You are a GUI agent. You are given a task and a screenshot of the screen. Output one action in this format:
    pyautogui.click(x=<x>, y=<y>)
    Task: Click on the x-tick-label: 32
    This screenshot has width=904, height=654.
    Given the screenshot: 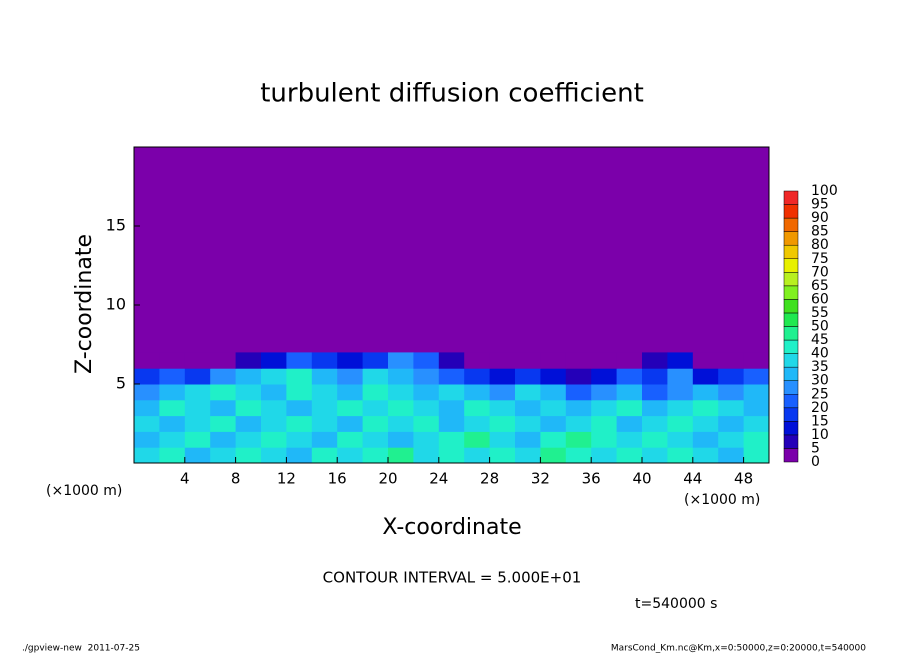 What is the action you would take?
    pyautogui.click(x=540, y=479)
    